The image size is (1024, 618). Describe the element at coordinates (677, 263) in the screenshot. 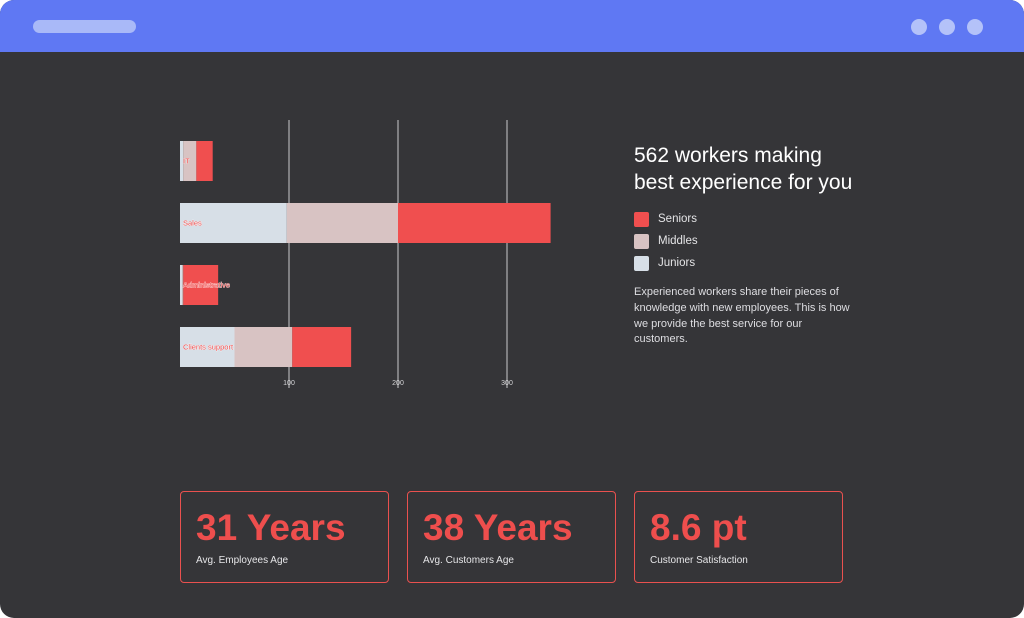

I see `legend-label-juniors: Juniors` at that location.